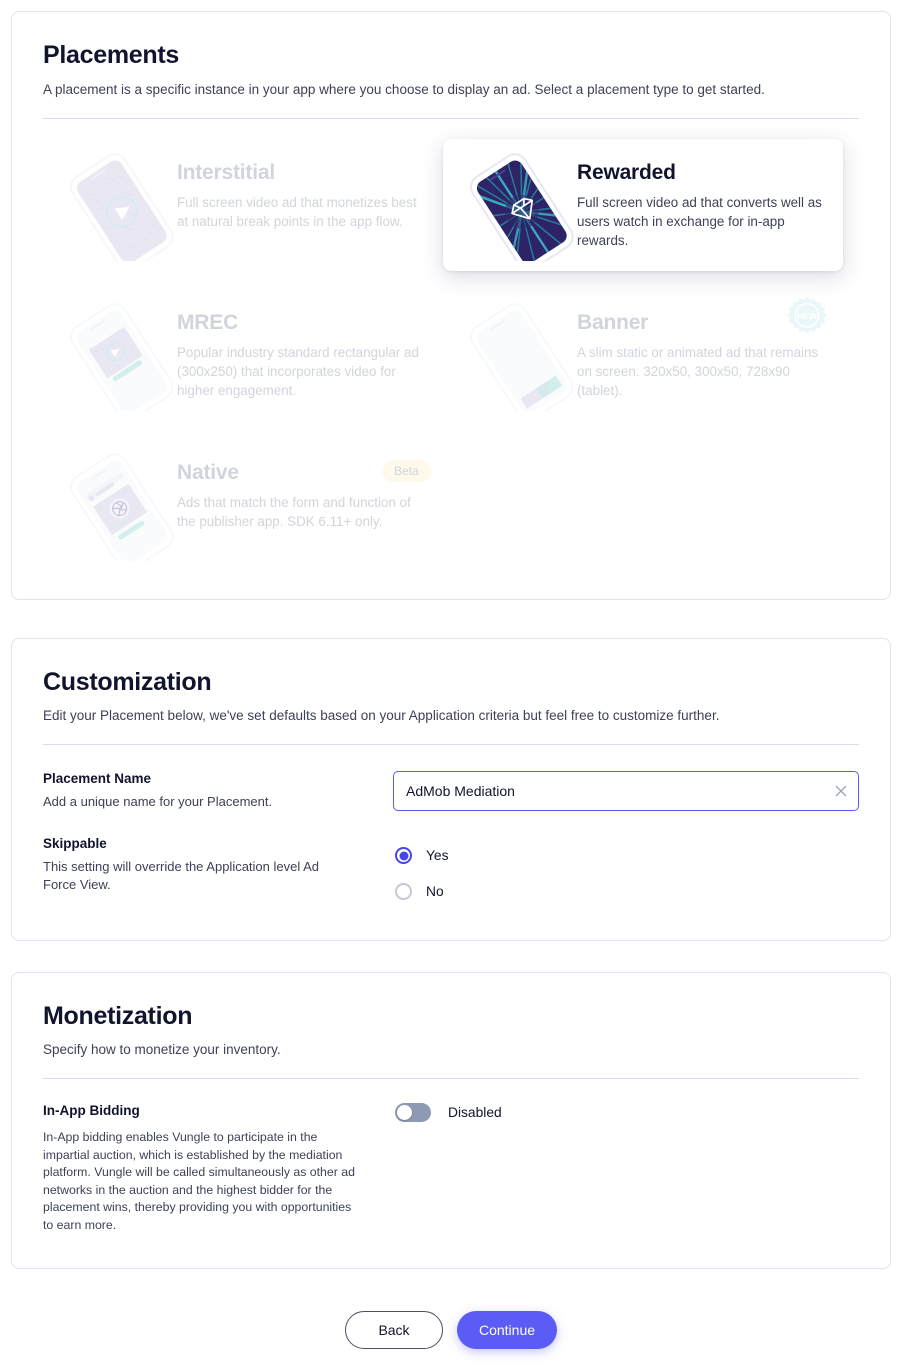  I want to click on phone-play-icon, so click(117, 207).